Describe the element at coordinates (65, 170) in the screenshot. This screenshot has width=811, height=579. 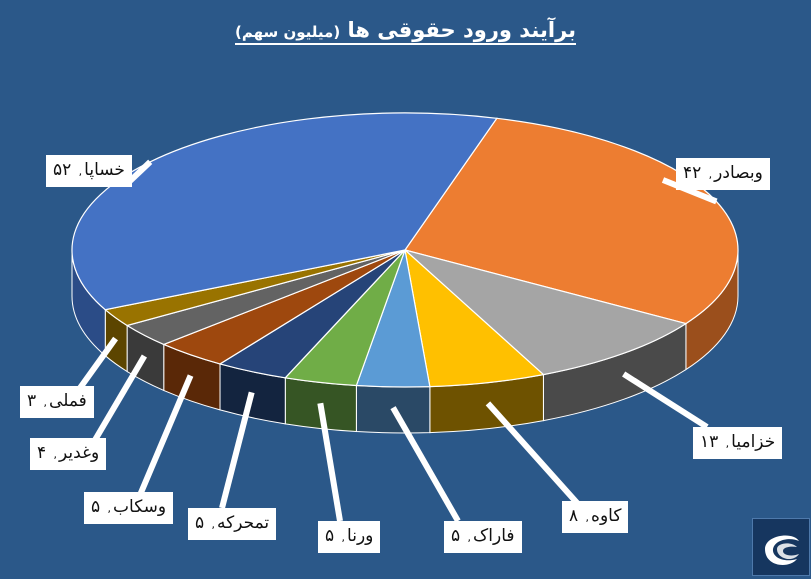
I see `callout-value-9: ۵۲` at that location.